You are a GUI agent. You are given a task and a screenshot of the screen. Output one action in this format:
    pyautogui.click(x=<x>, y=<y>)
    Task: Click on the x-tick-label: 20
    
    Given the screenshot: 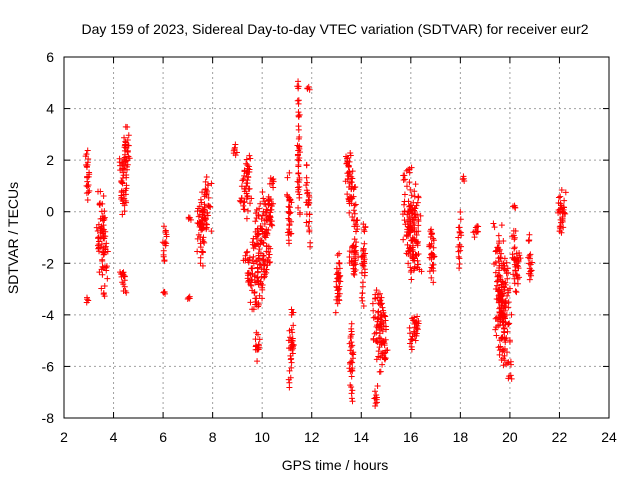 What is the action you would take?
    pyautogui.click(x=510, y=437)
    